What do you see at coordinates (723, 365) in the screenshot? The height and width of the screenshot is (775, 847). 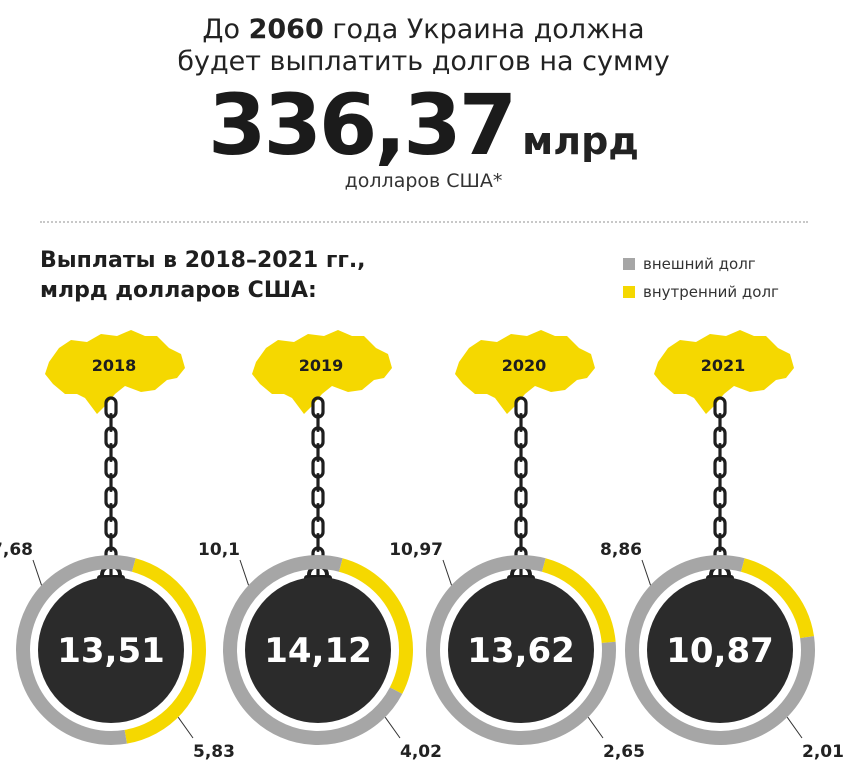 I see `year-label: 2021` at bounding box center [723, 365].